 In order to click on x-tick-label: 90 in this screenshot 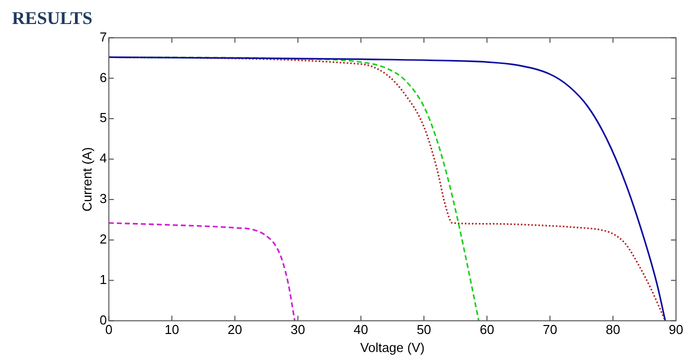, I will do `click(676, 330)`.